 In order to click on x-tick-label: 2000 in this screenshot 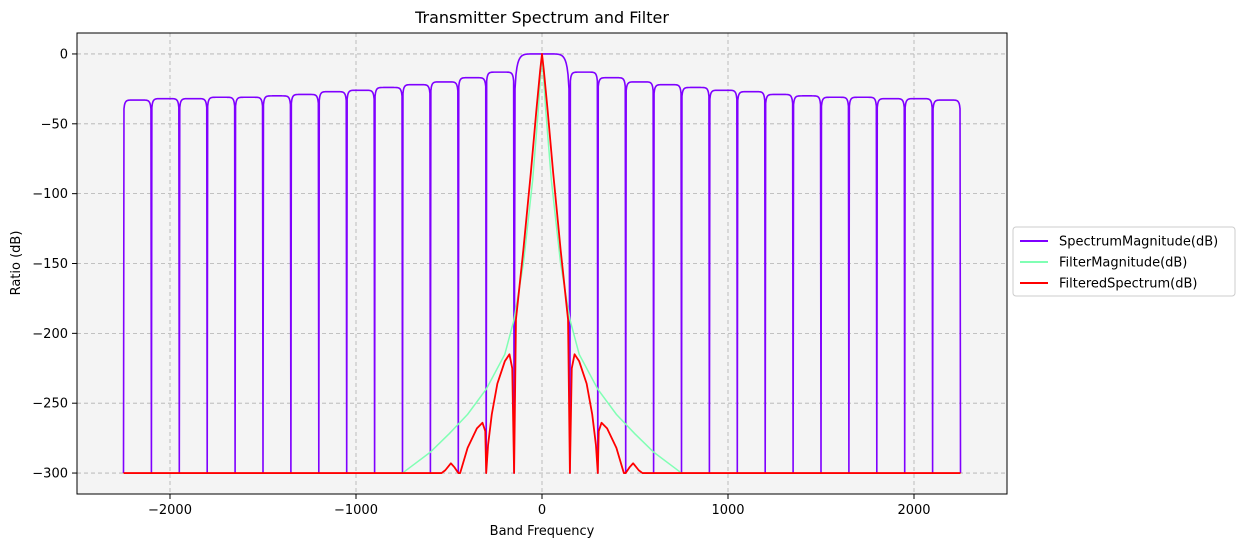, I will do `click(913, 510)`.